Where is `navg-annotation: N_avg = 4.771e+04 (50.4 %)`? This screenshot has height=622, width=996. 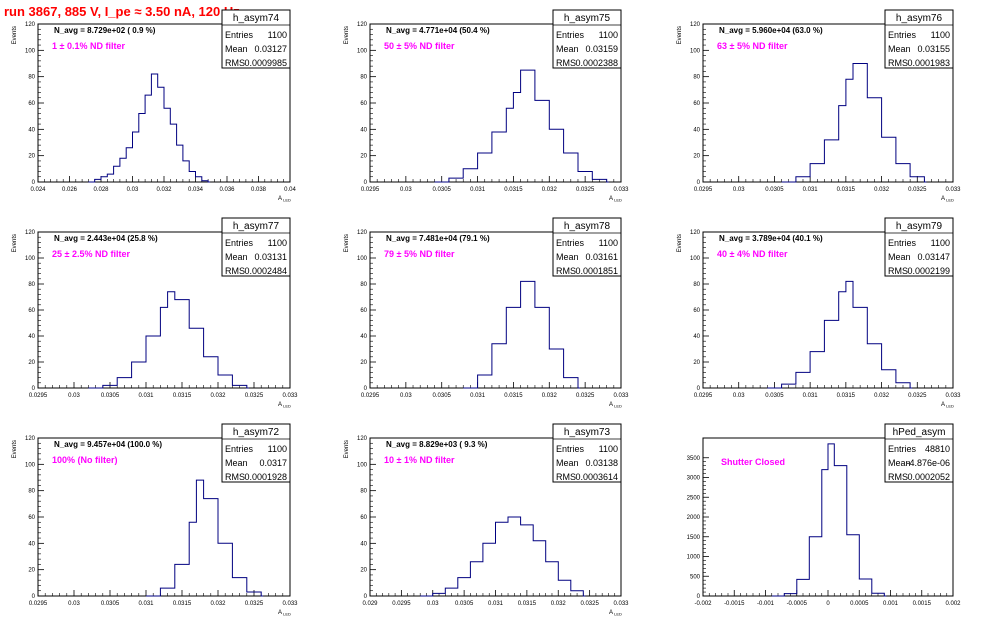
navg-annotation: N_avg = 4.771e+04 (50.4 %) is located at coordinates (438, 30).